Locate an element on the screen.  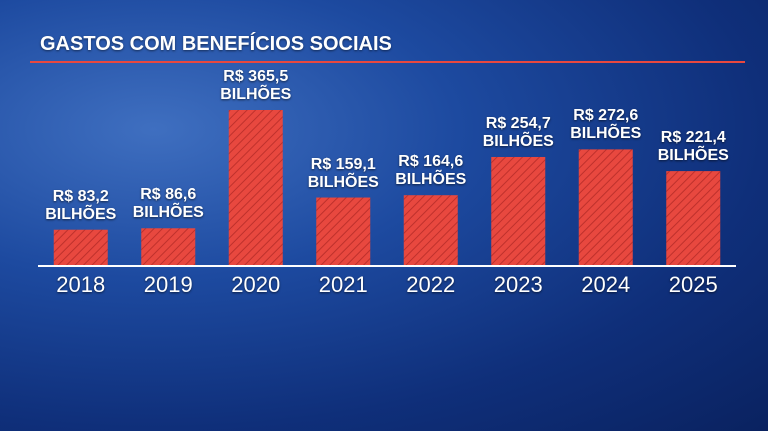
x-tick-label: 2025 is located at coordinates (693, 284).